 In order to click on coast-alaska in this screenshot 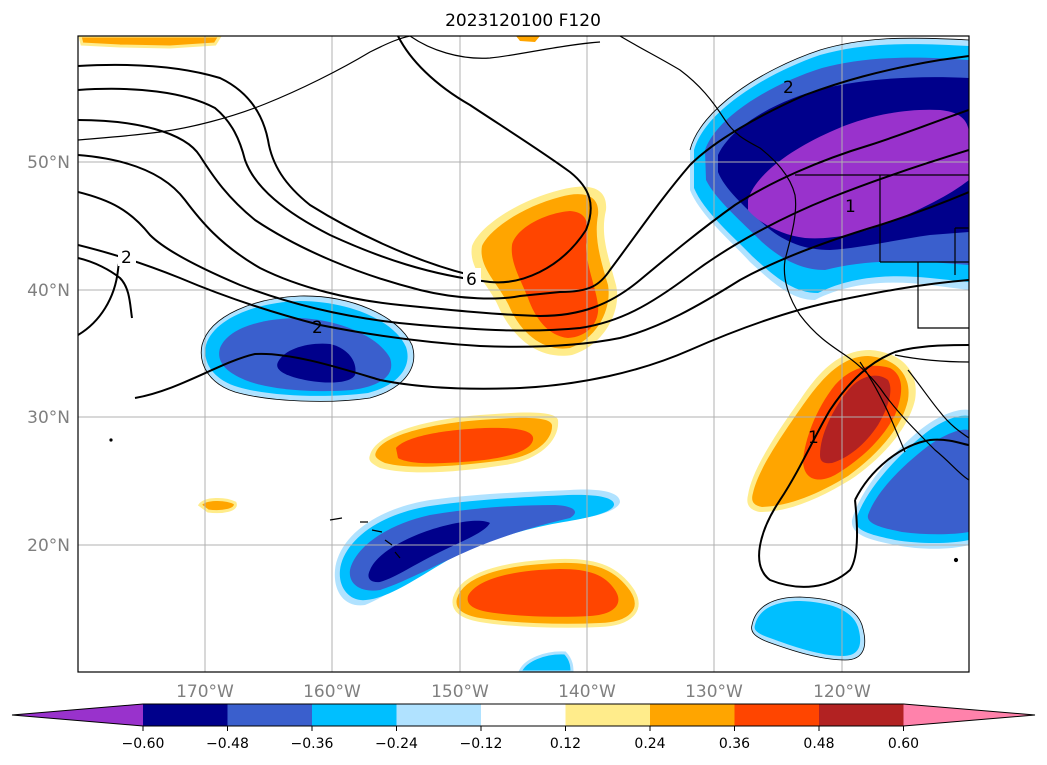, I will do `click(244, 88)`.